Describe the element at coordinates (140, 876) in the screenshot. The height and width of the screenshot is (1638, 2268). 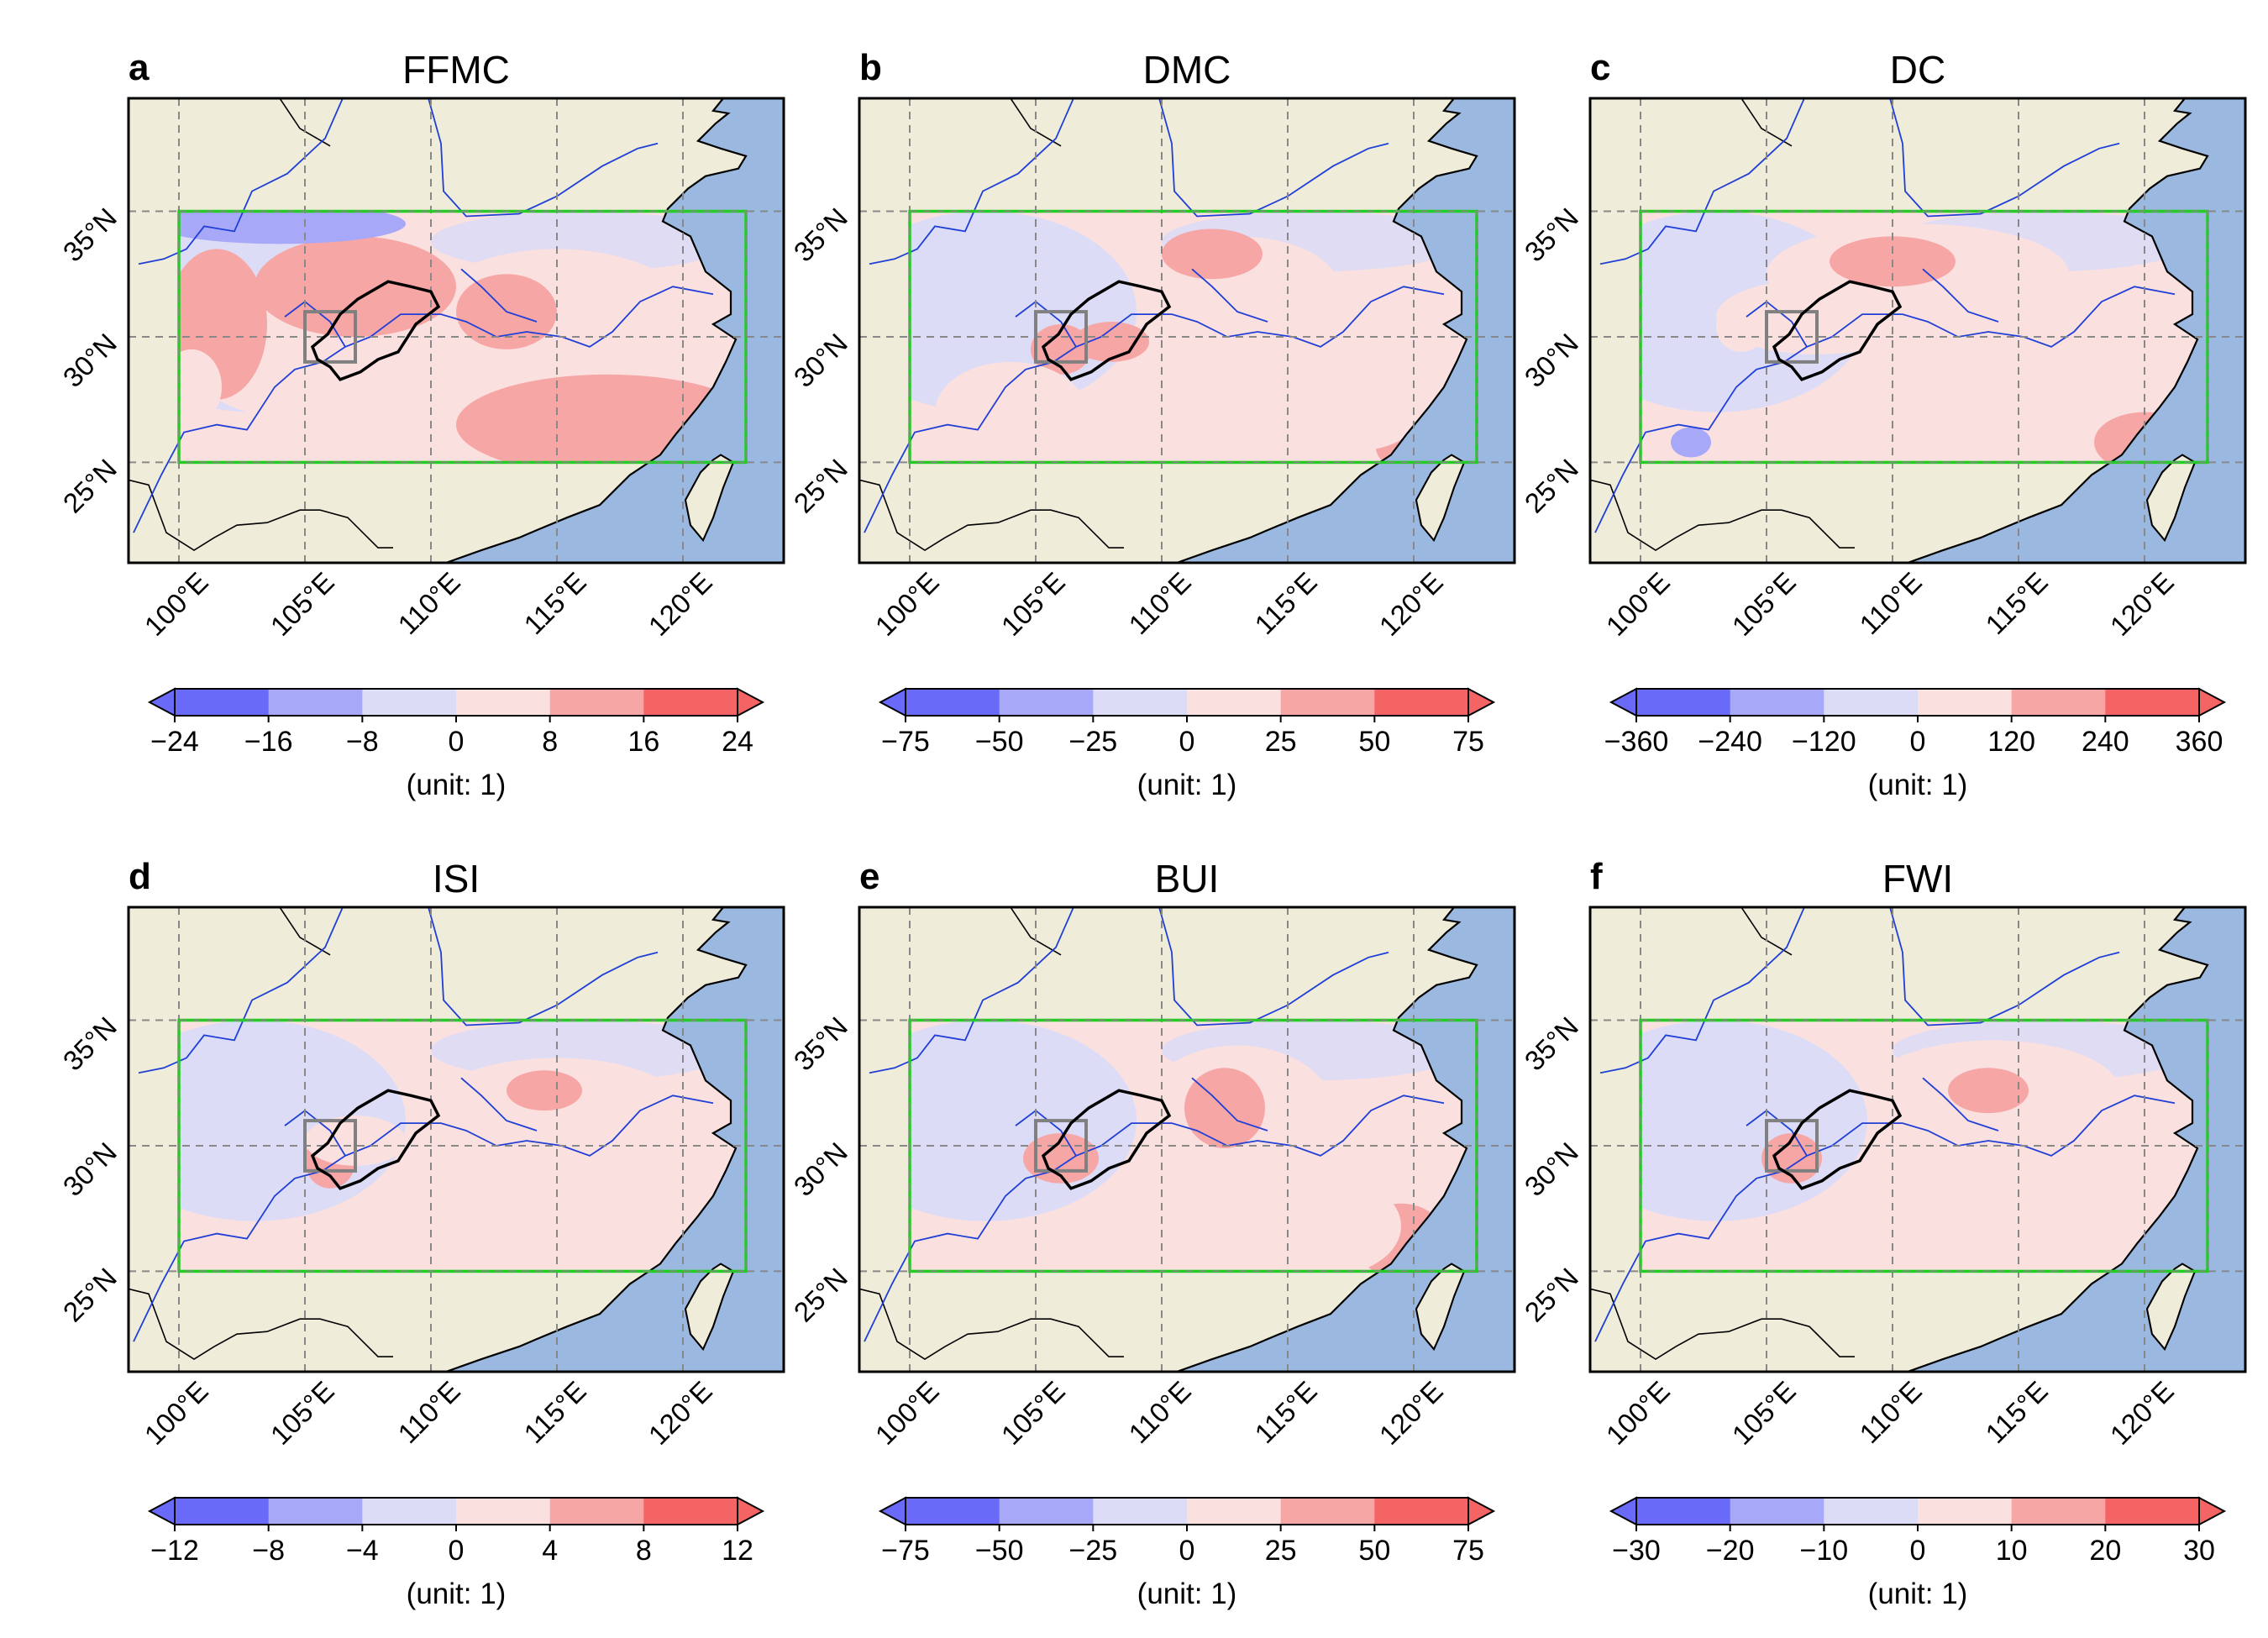
I see `panel-letter: d` at that location.